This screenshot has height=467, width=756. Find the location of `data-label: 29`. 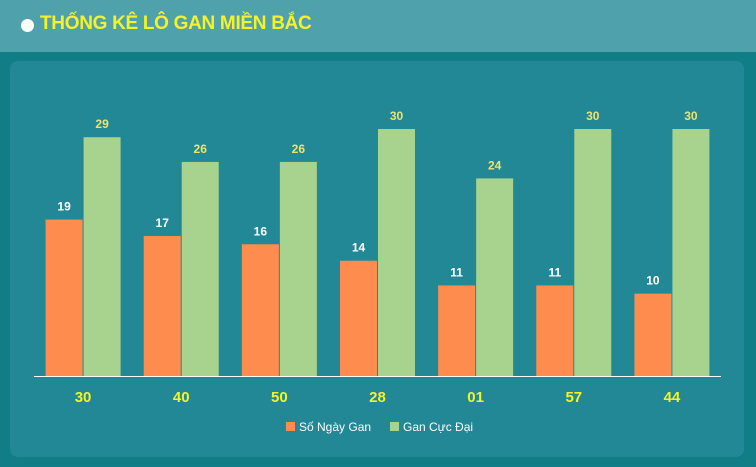

data-label: 29 is located at coordinates (102, 124).